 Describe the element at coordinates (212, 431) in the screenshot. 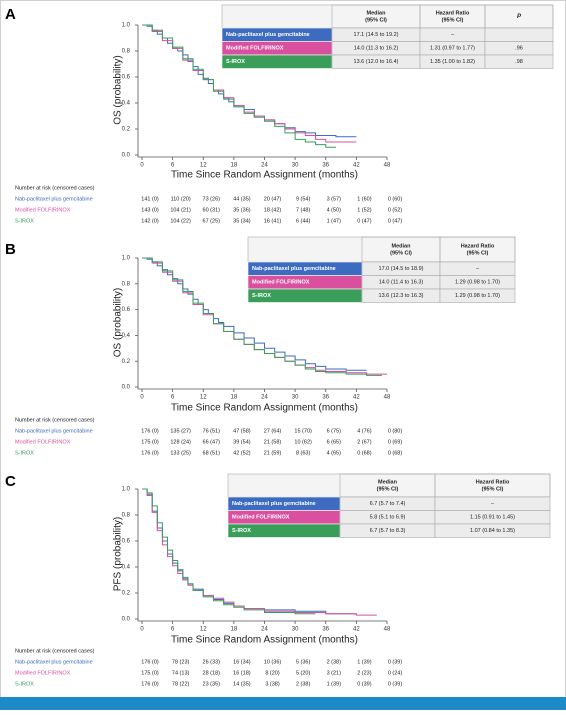

I see `risk-value: 76 (51)` at that location.